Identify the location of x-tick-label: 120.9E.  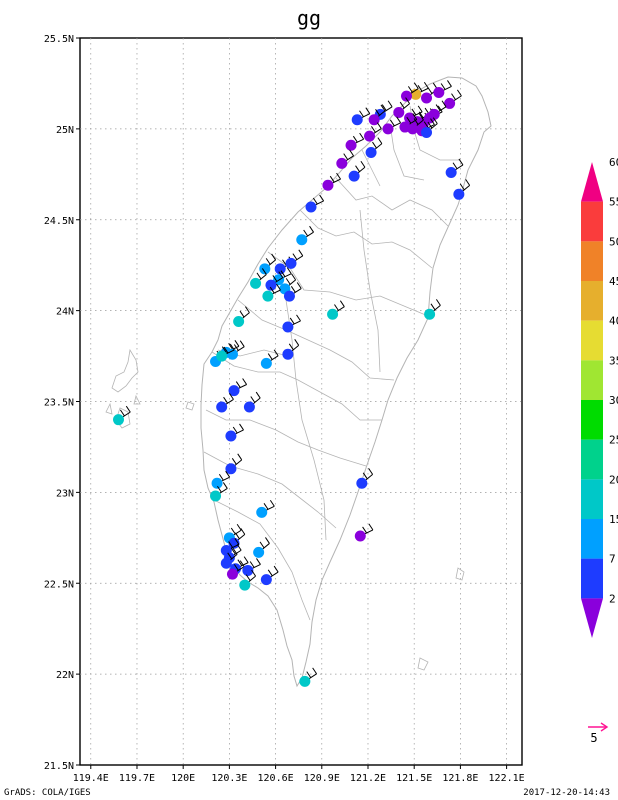
(322, 778).